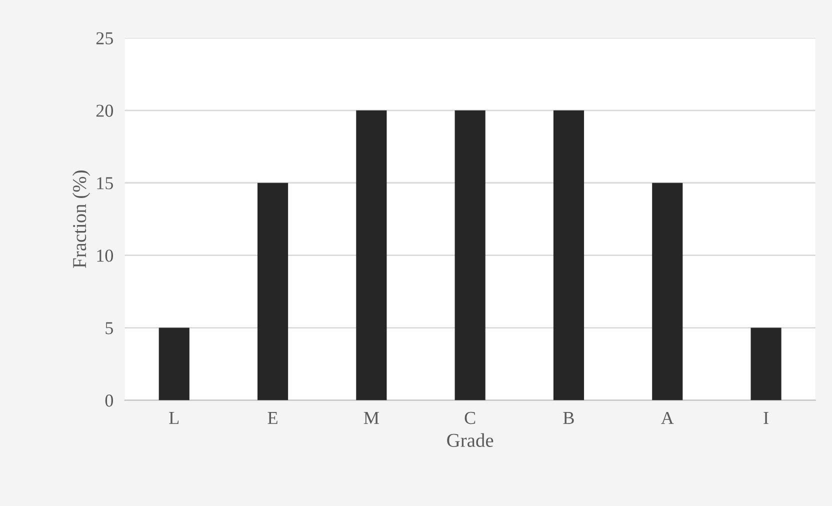  Describe the element at coordinates (174, 418) in the screenshot. I see `x-tick-label: L` at that location.